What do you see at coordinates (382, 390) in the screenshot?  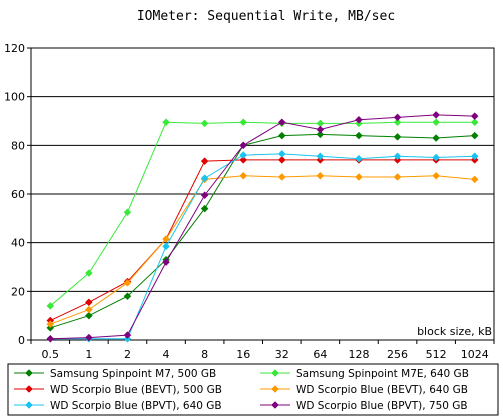 I see `legend-label: WD Scorpio Blue (BEVT), 640 GB` at bounding box center [382, 390].